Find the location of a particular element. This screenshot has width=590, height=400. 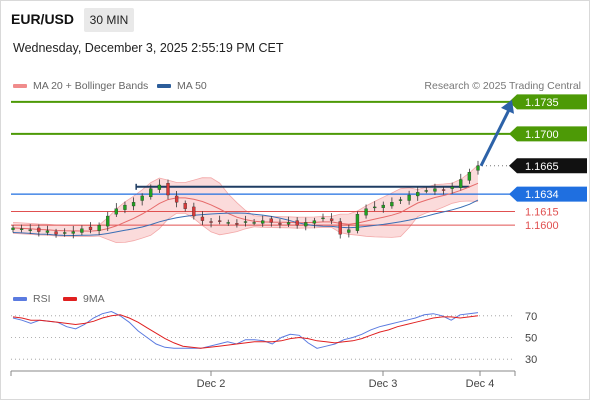

forecast-arrow-head is located at coordinates (507, 106).